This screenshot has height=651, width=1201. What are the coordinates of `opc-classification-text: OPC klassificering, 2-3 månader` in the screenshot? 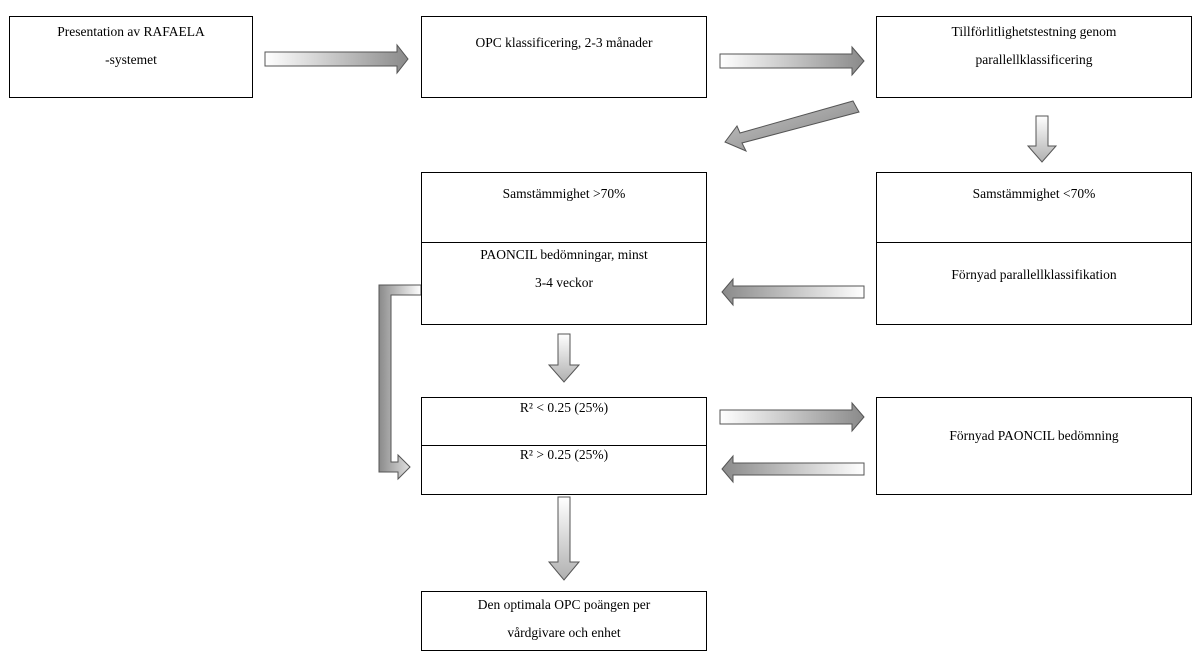 It's located at (564, 42).